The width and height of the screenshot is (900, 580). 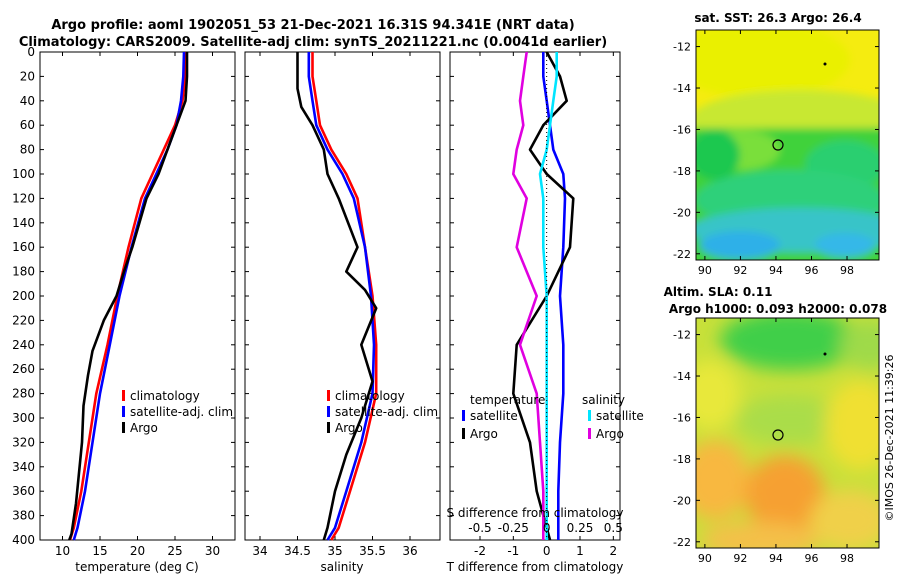 I want to click on y-tick-label: 400, so click(x=23, y=540).